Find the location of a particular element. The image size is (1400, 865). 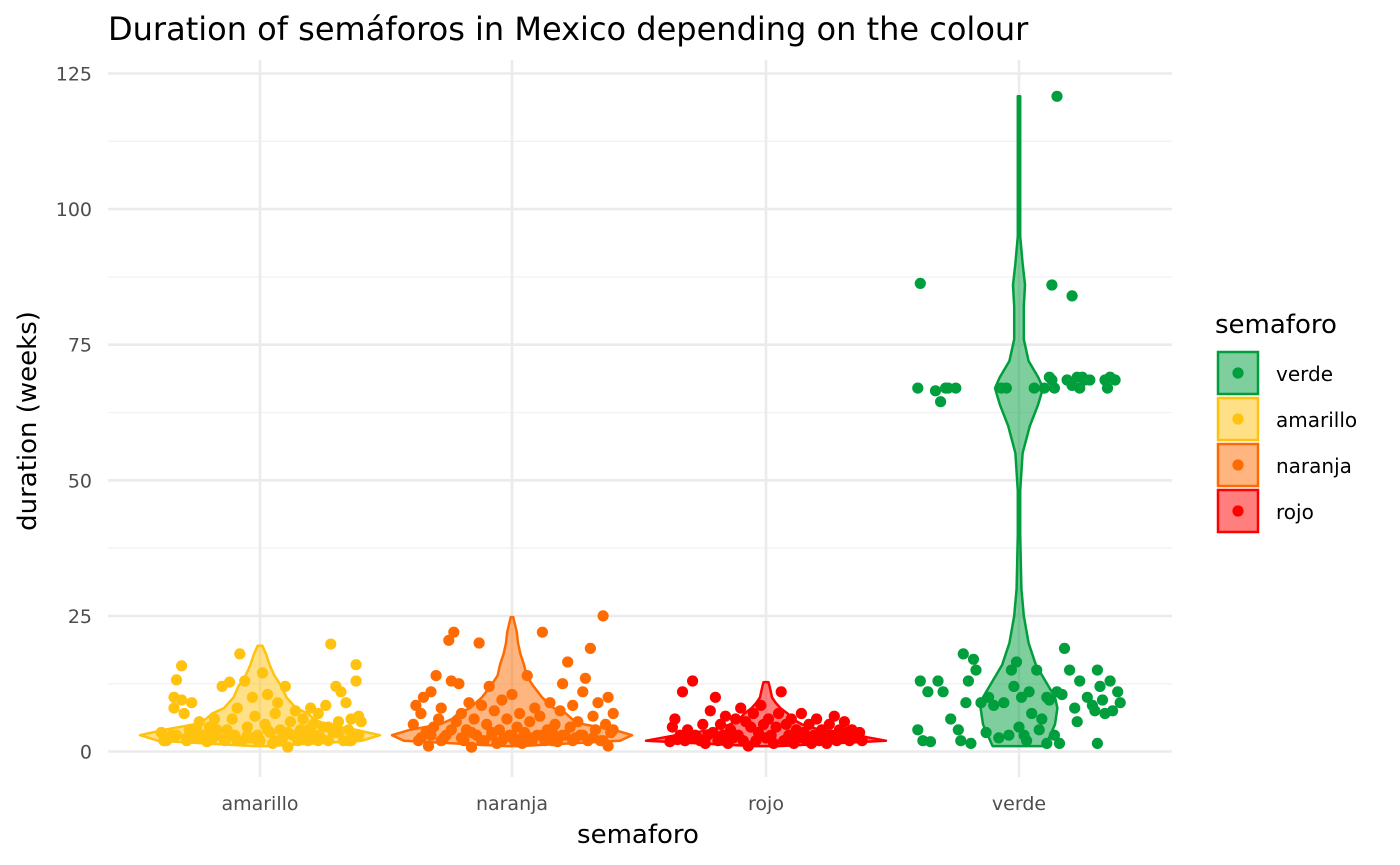

x-tick-label: amarillo is located at coordinates (259, 804).